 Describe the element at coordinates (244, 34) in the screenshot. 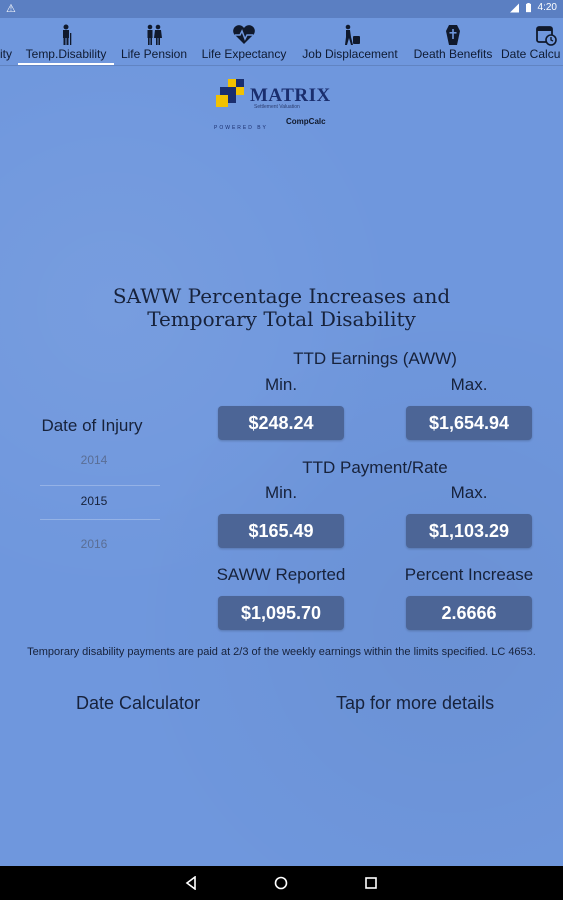

I see `heartbeat-icon` at that location.